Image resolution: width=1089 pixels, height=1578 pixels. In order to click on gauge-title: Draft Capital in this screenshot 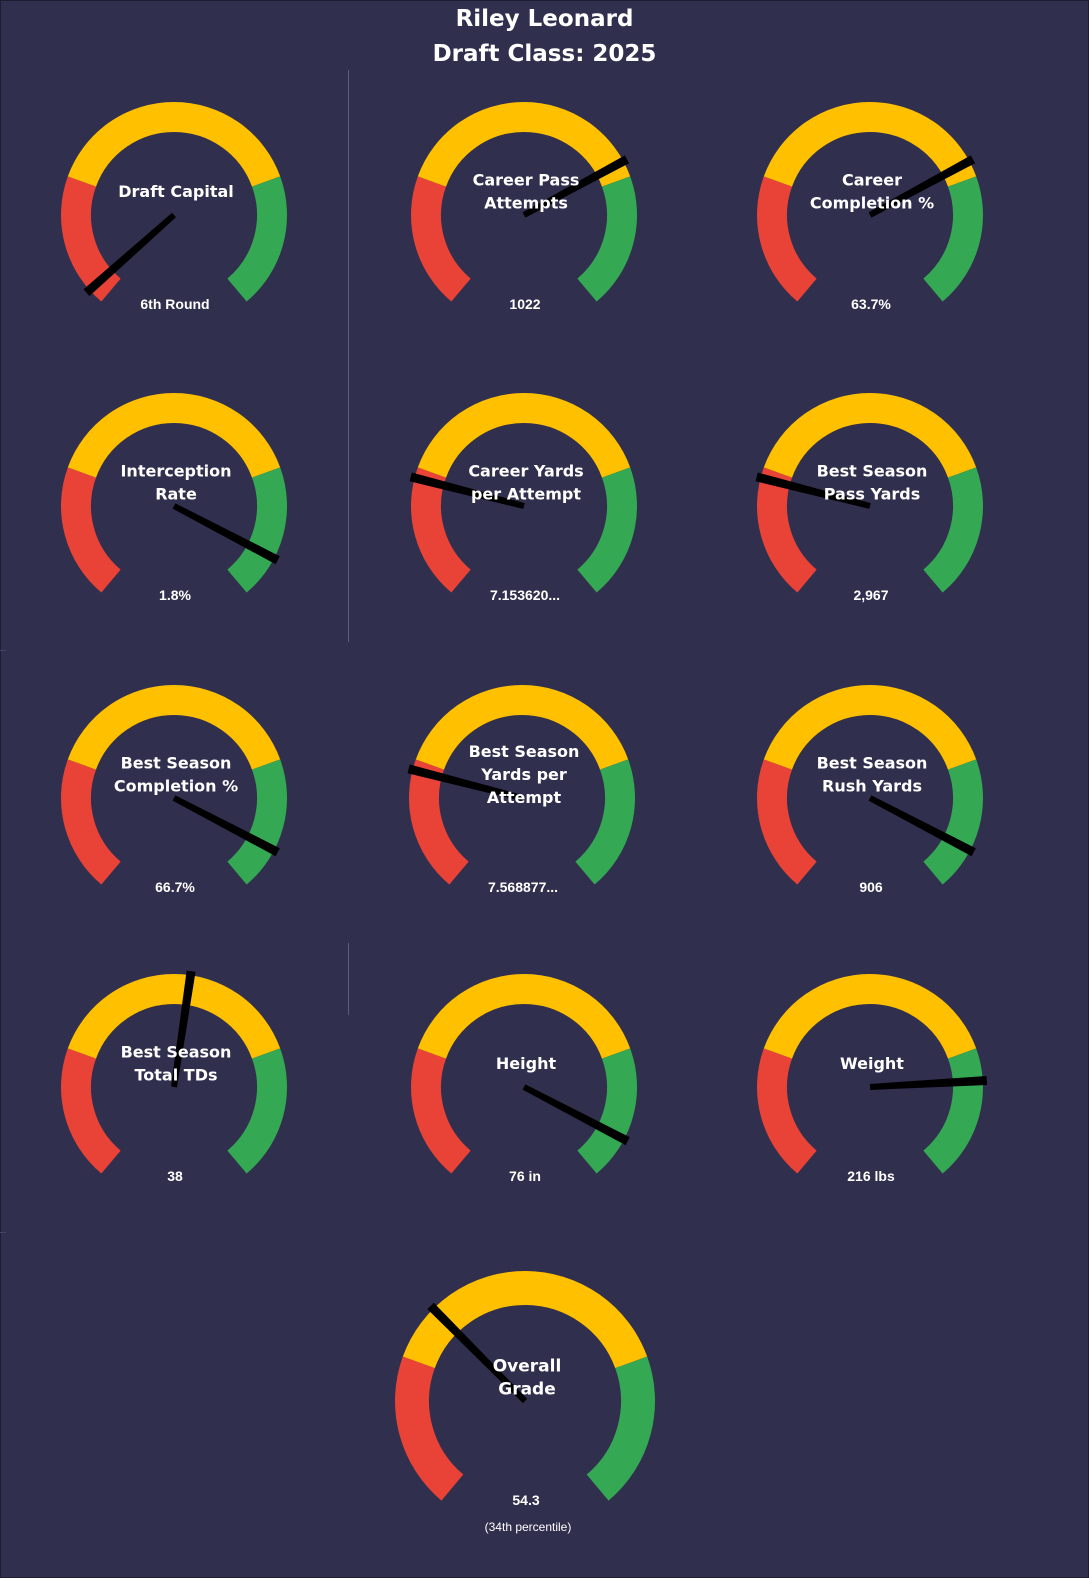, I will do `click(176, 191)`.